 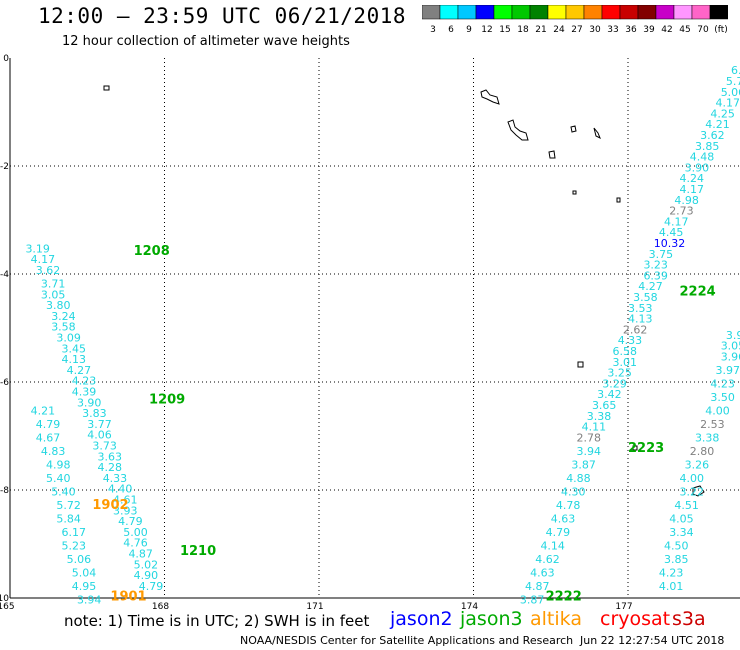 I want to click on wave-height-value: 3.24, so click(x=63, y=316).